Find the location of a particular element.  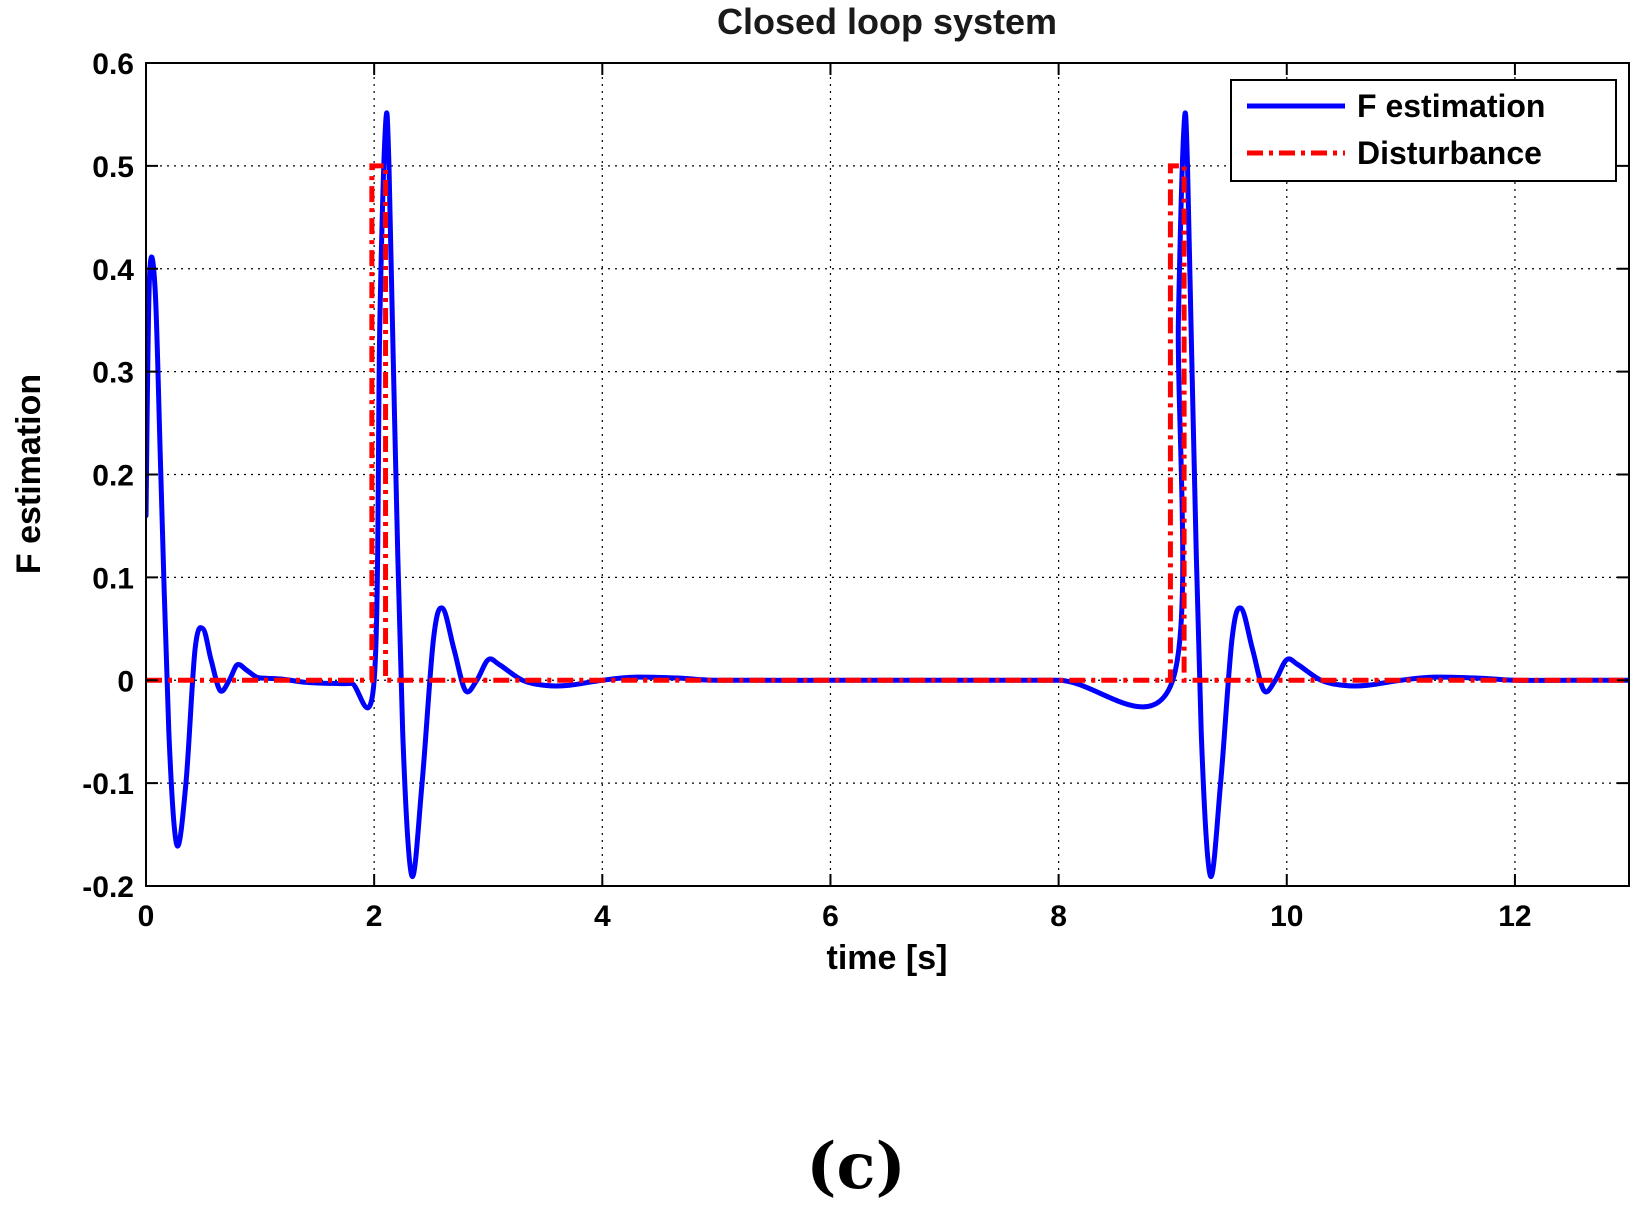

legend-label-f-estimation: F estimation is located at coordinates (1451, 106).